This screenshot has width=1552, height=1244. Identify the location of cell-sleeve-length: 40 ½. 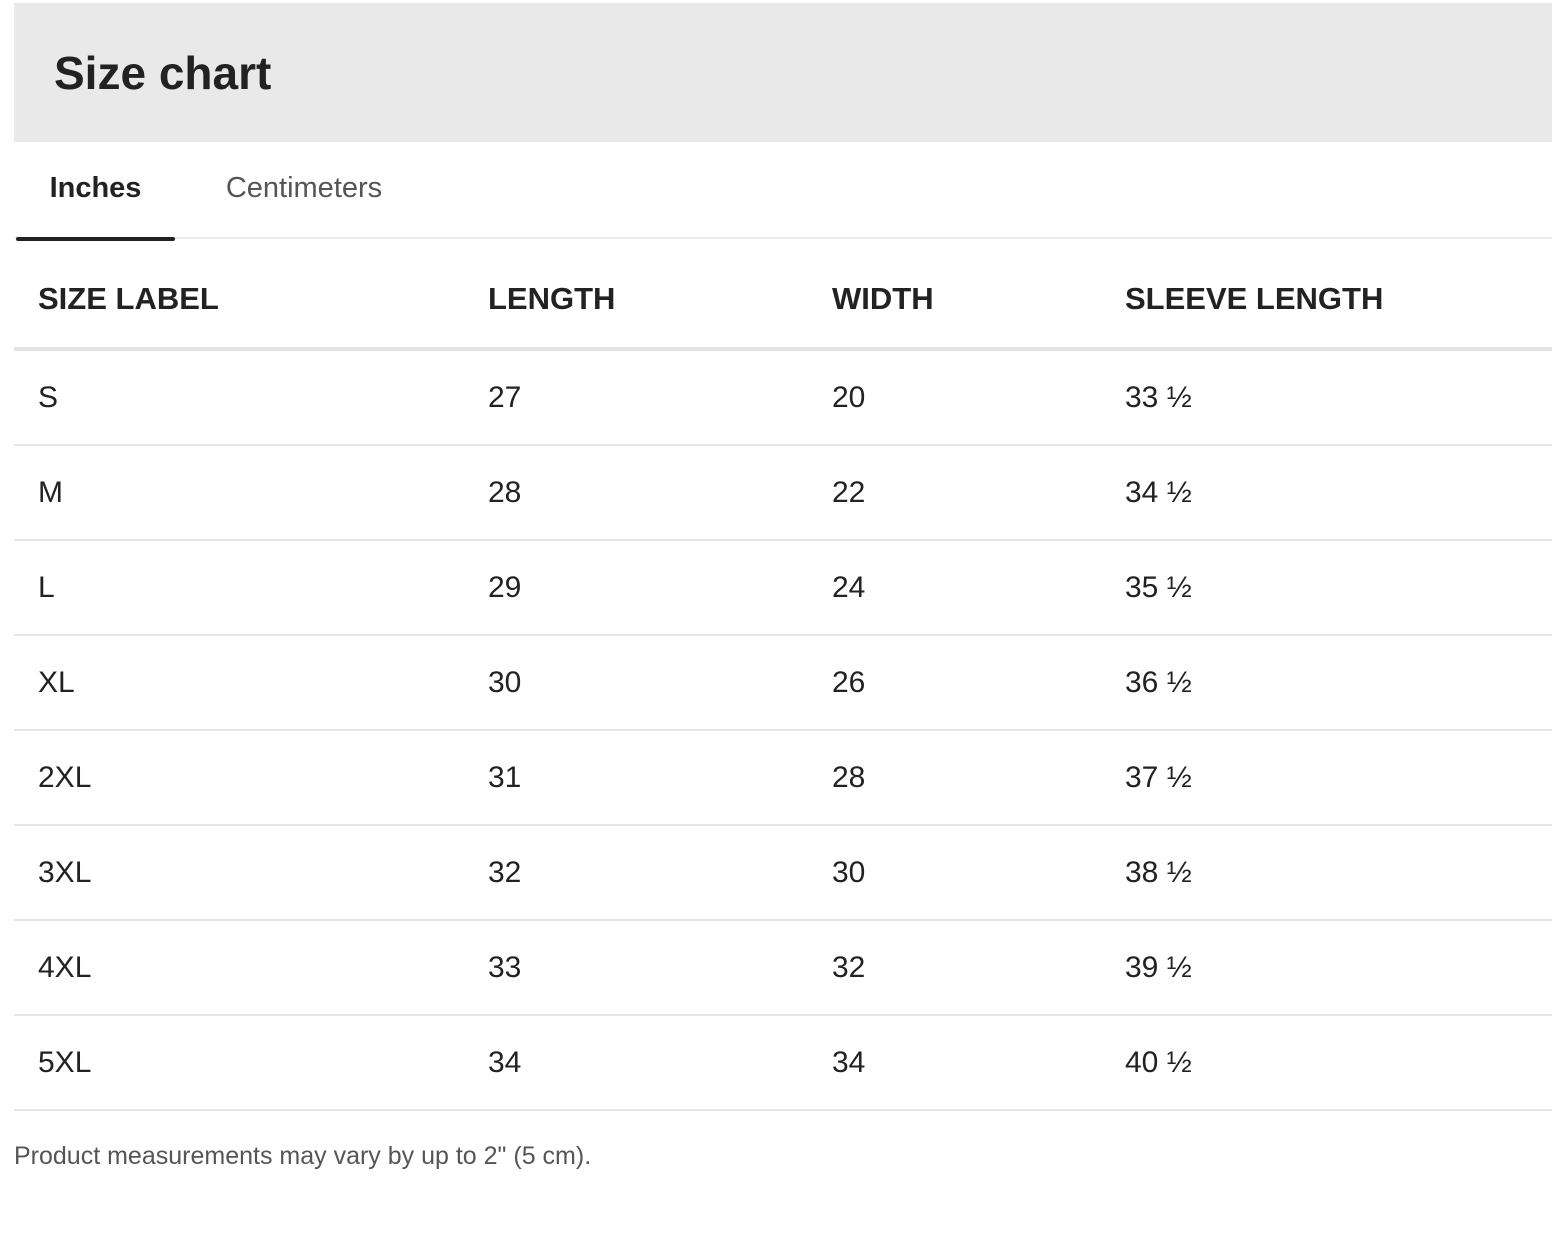
(1338, 1063).